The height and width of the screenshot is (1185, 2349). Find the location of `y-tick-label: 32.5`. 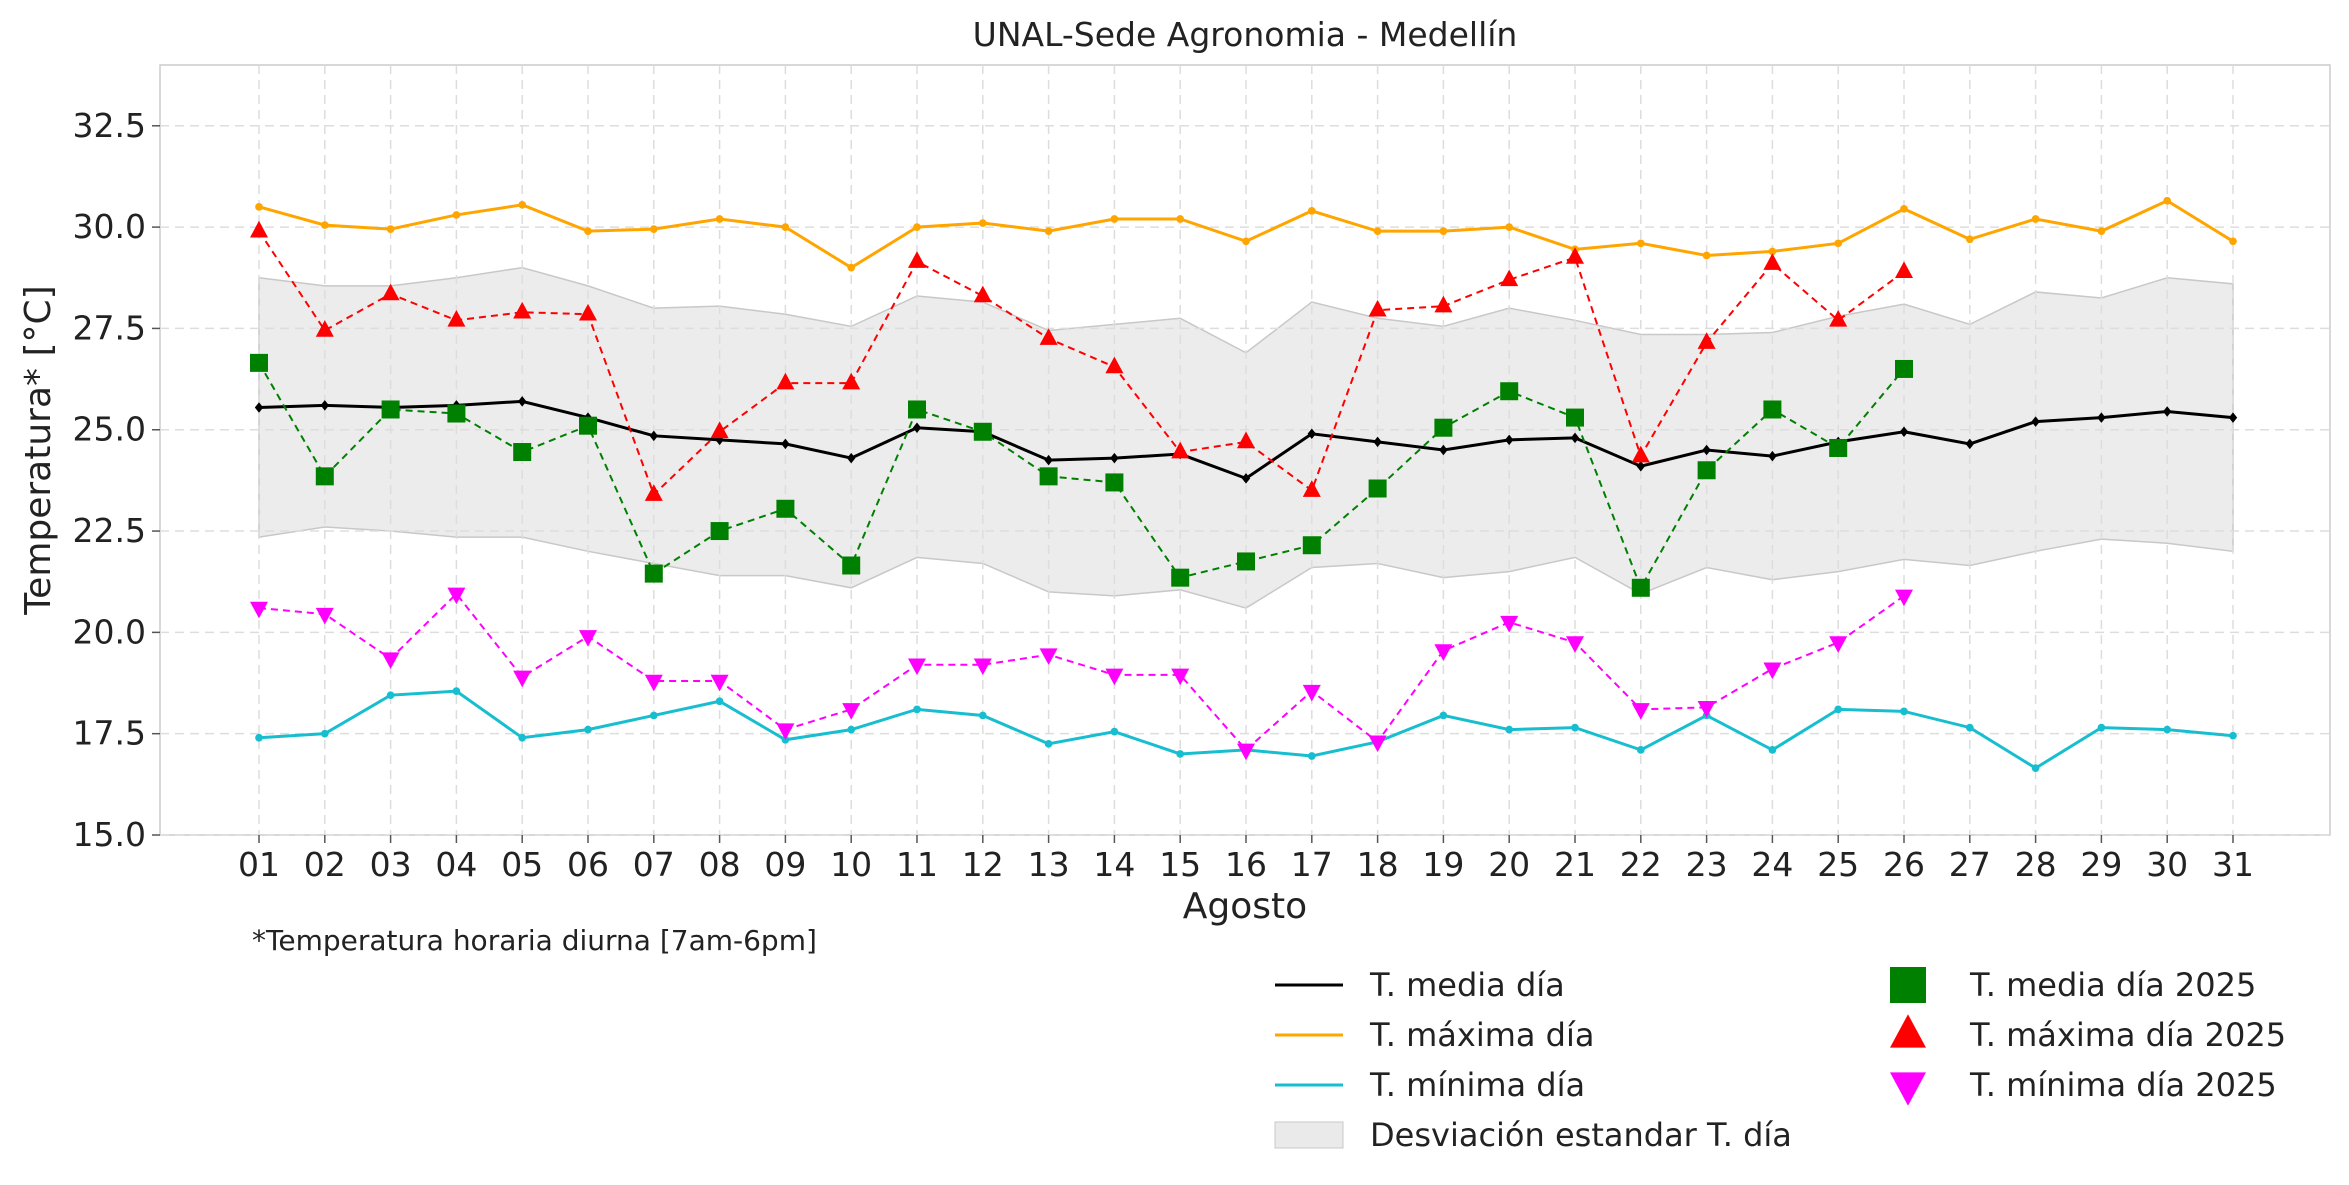

y-tick-label: 32.5 is located at coordinates (109, 125).